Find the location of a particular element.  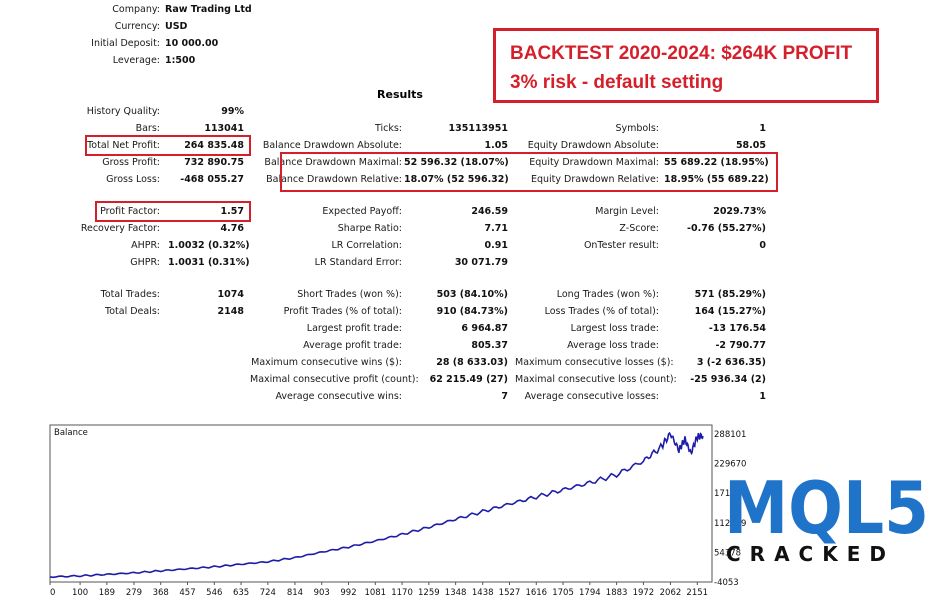

banner-line-2: 3% risk - default setting is located at coordinates (617, 82).